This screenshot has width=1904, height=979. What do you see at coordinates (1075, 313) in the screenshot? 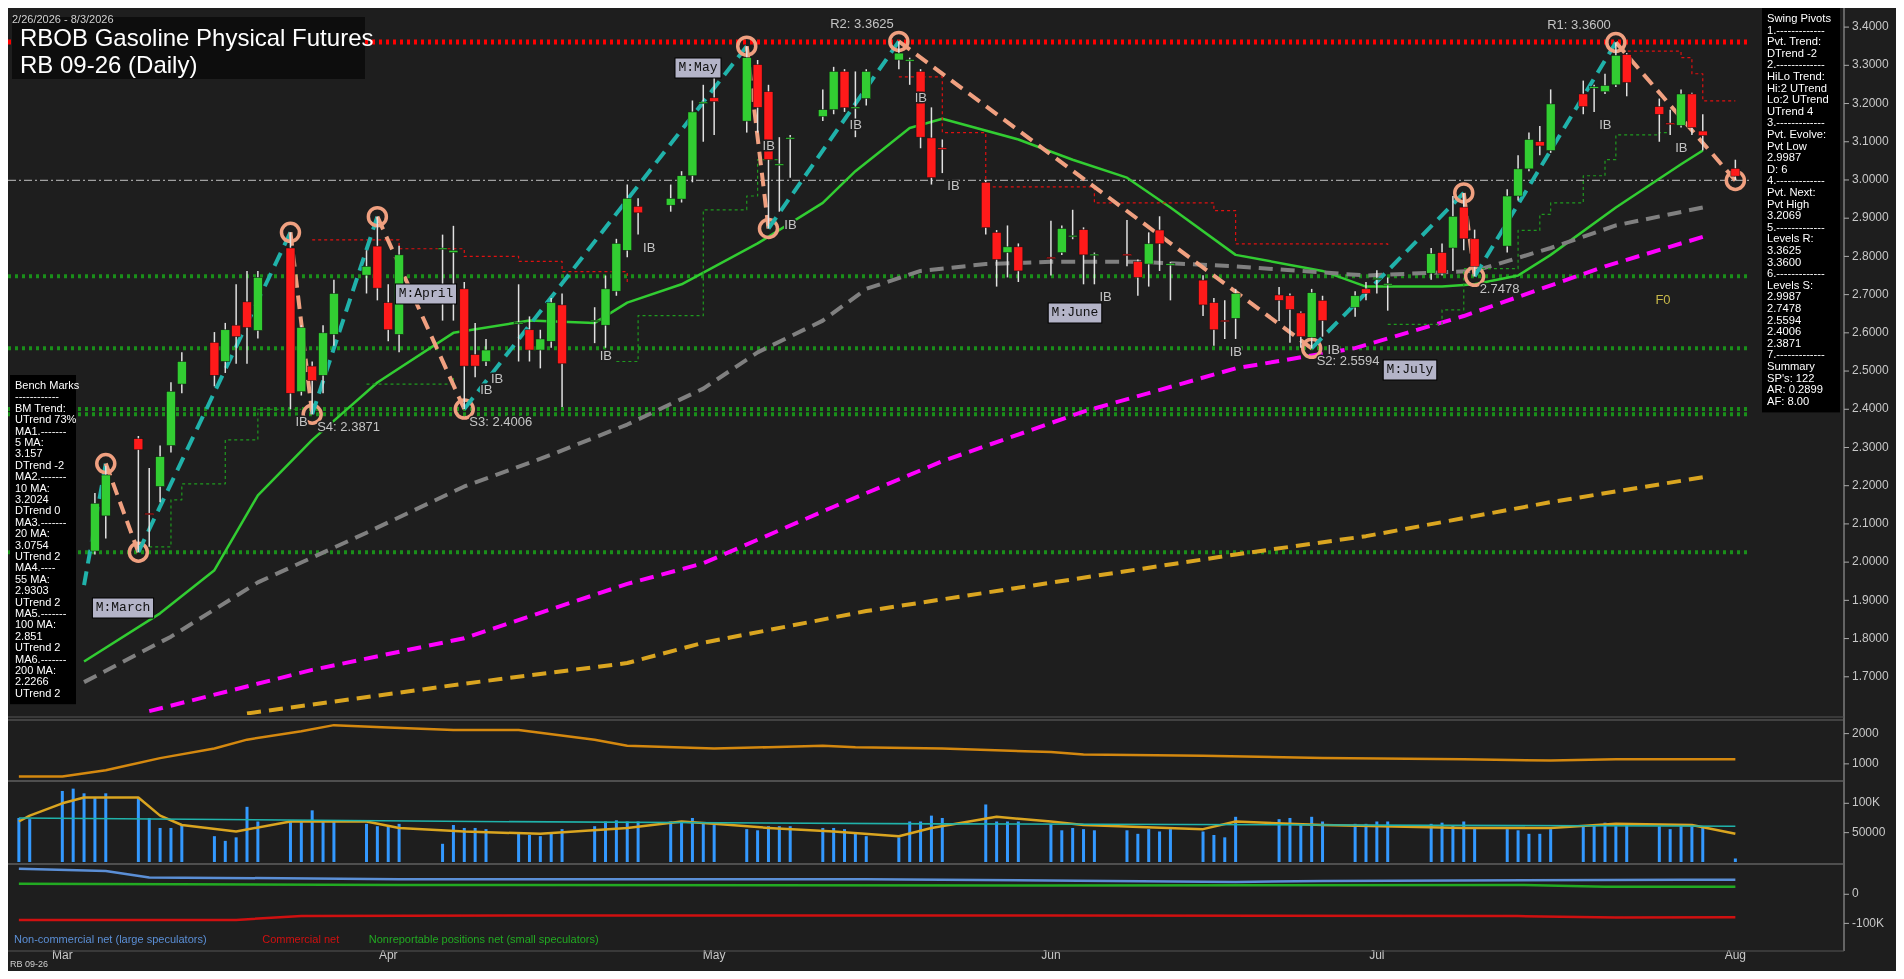
I see `annotation: M:June` at bounding box center [1075, 313].